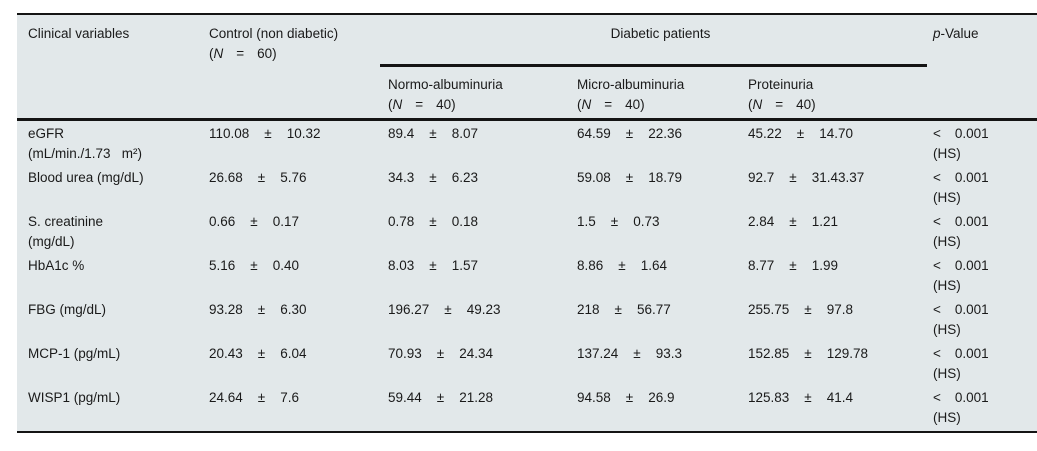 This screenshot has width=1037, height=451. What do you see at coordinates (588, 309) in the screenshot?
I see `mean-value: 218` at bounding box center [588, 309].